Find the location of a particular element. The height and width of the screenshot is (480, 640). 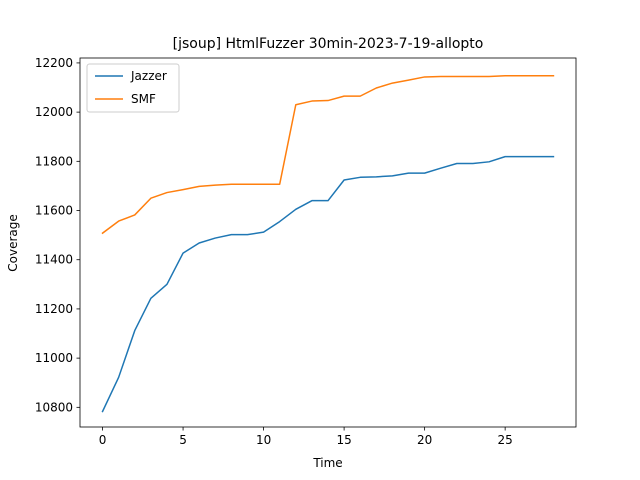

y-tick-label: 10800 is located at coordinates (54, 407).